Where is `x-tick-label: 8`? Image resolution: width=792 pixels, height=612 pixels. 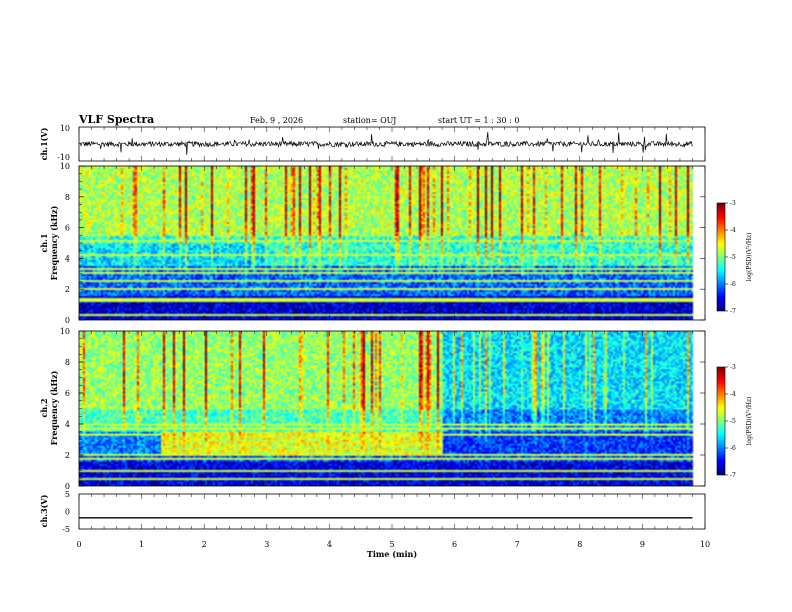
x-tick-label: 8 is located at coordinates (579, 544).